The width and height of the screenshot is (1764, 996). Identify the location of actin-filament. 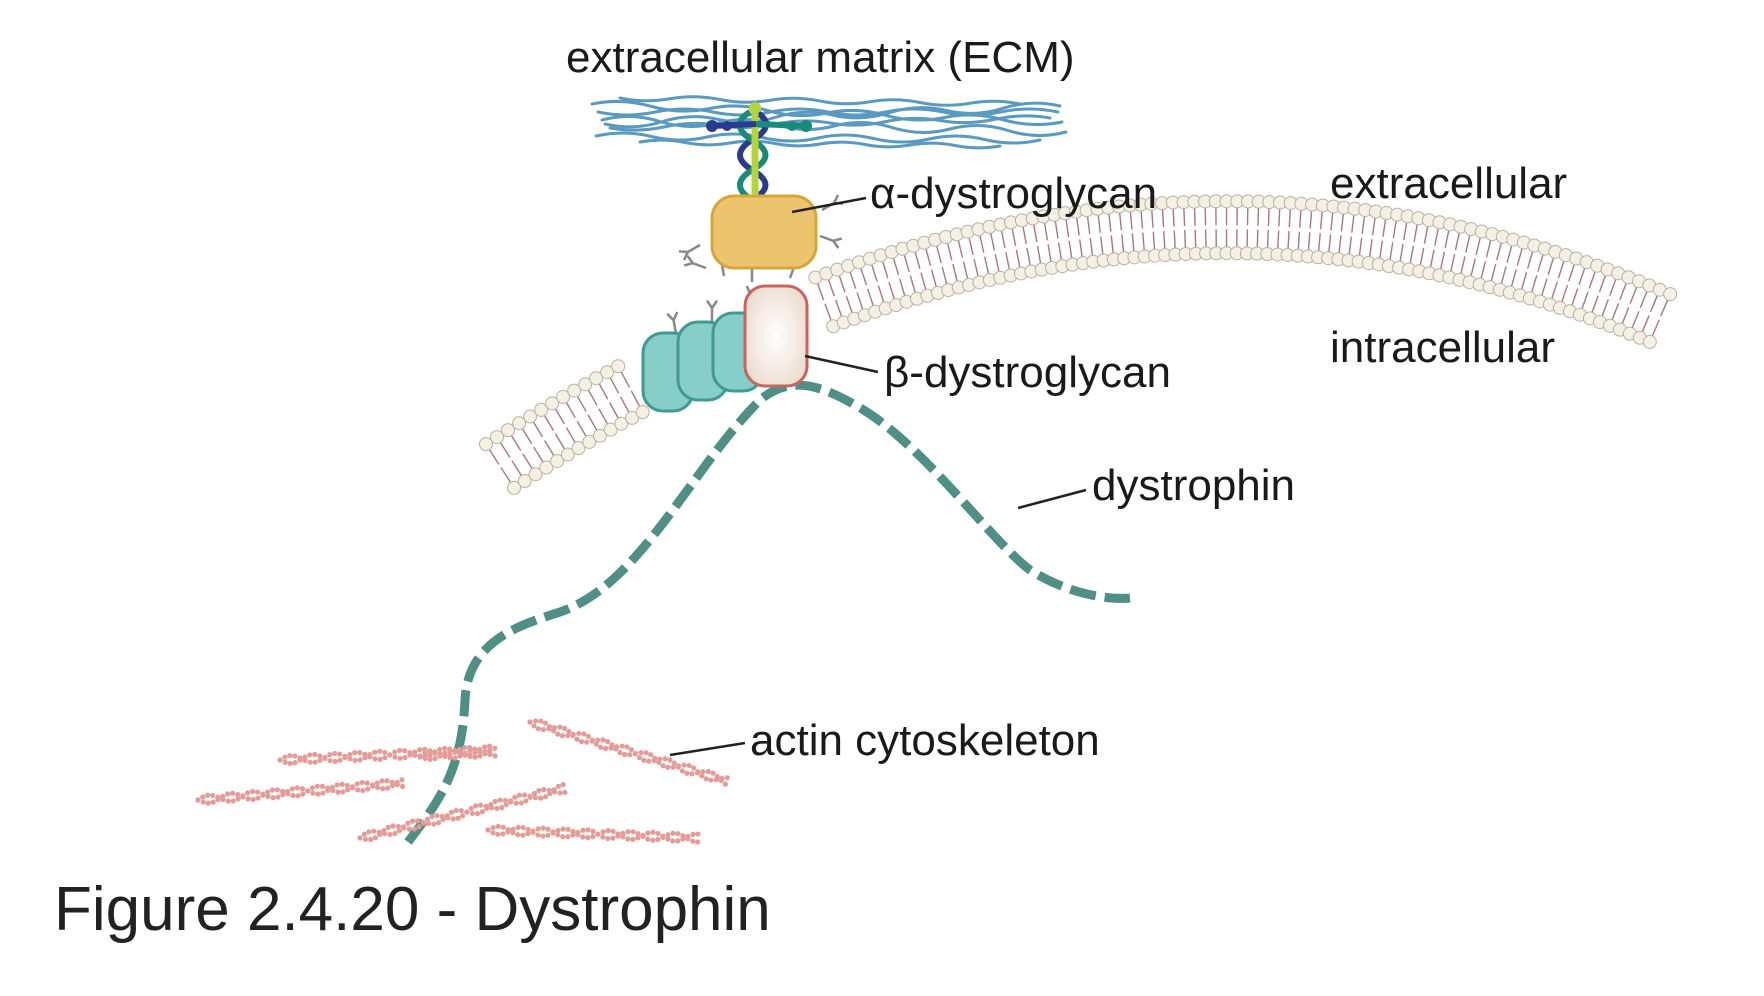
(462, 812).